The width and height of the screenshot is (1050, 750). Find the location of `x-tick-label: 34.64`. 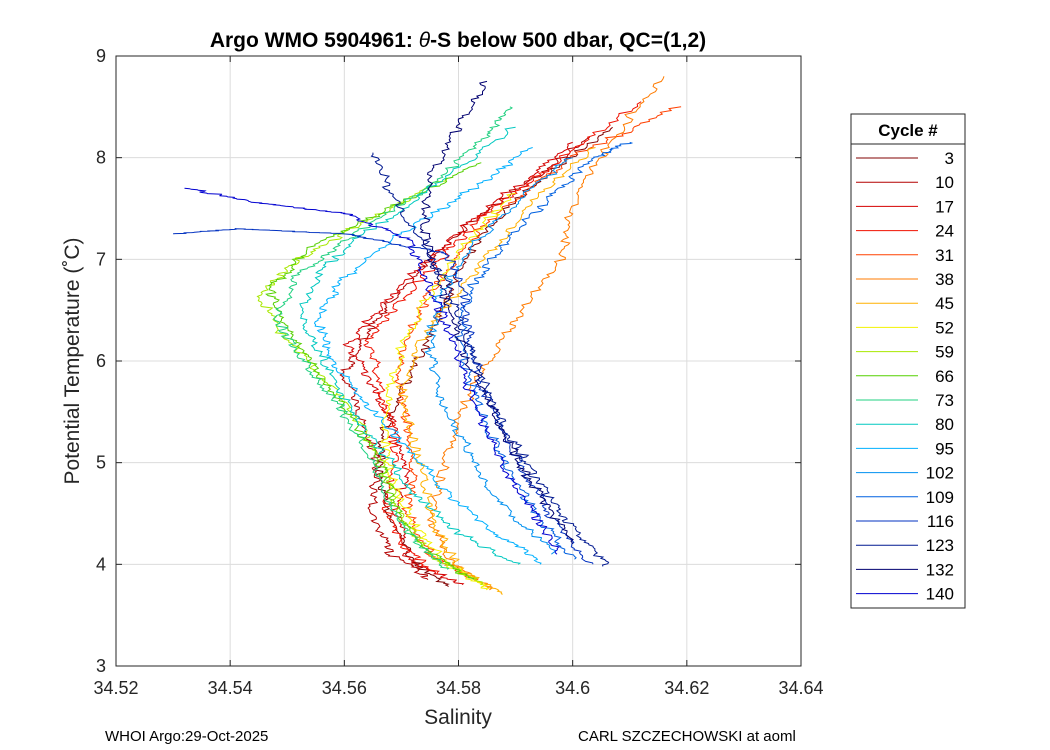

x-tick-label: 34.64 is located at coordinates (800, 688).